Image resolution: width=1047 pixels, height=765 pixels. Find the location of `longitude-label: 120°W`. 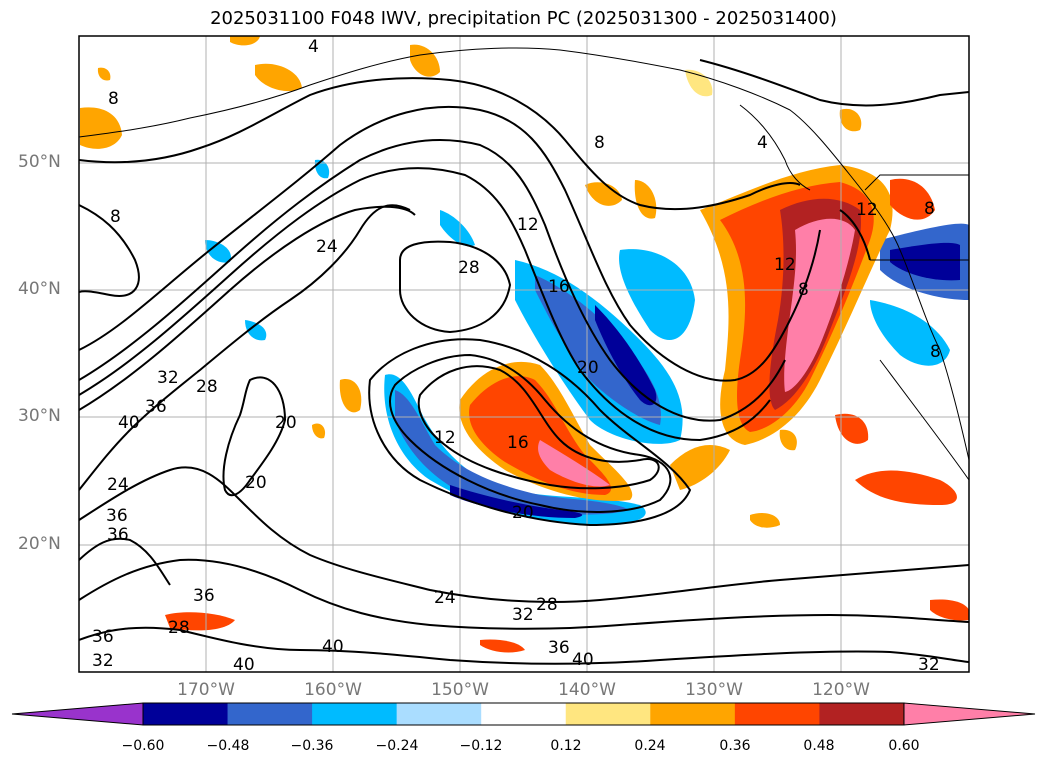

longitude-label: 120°W is located at coordinates (841, 690).